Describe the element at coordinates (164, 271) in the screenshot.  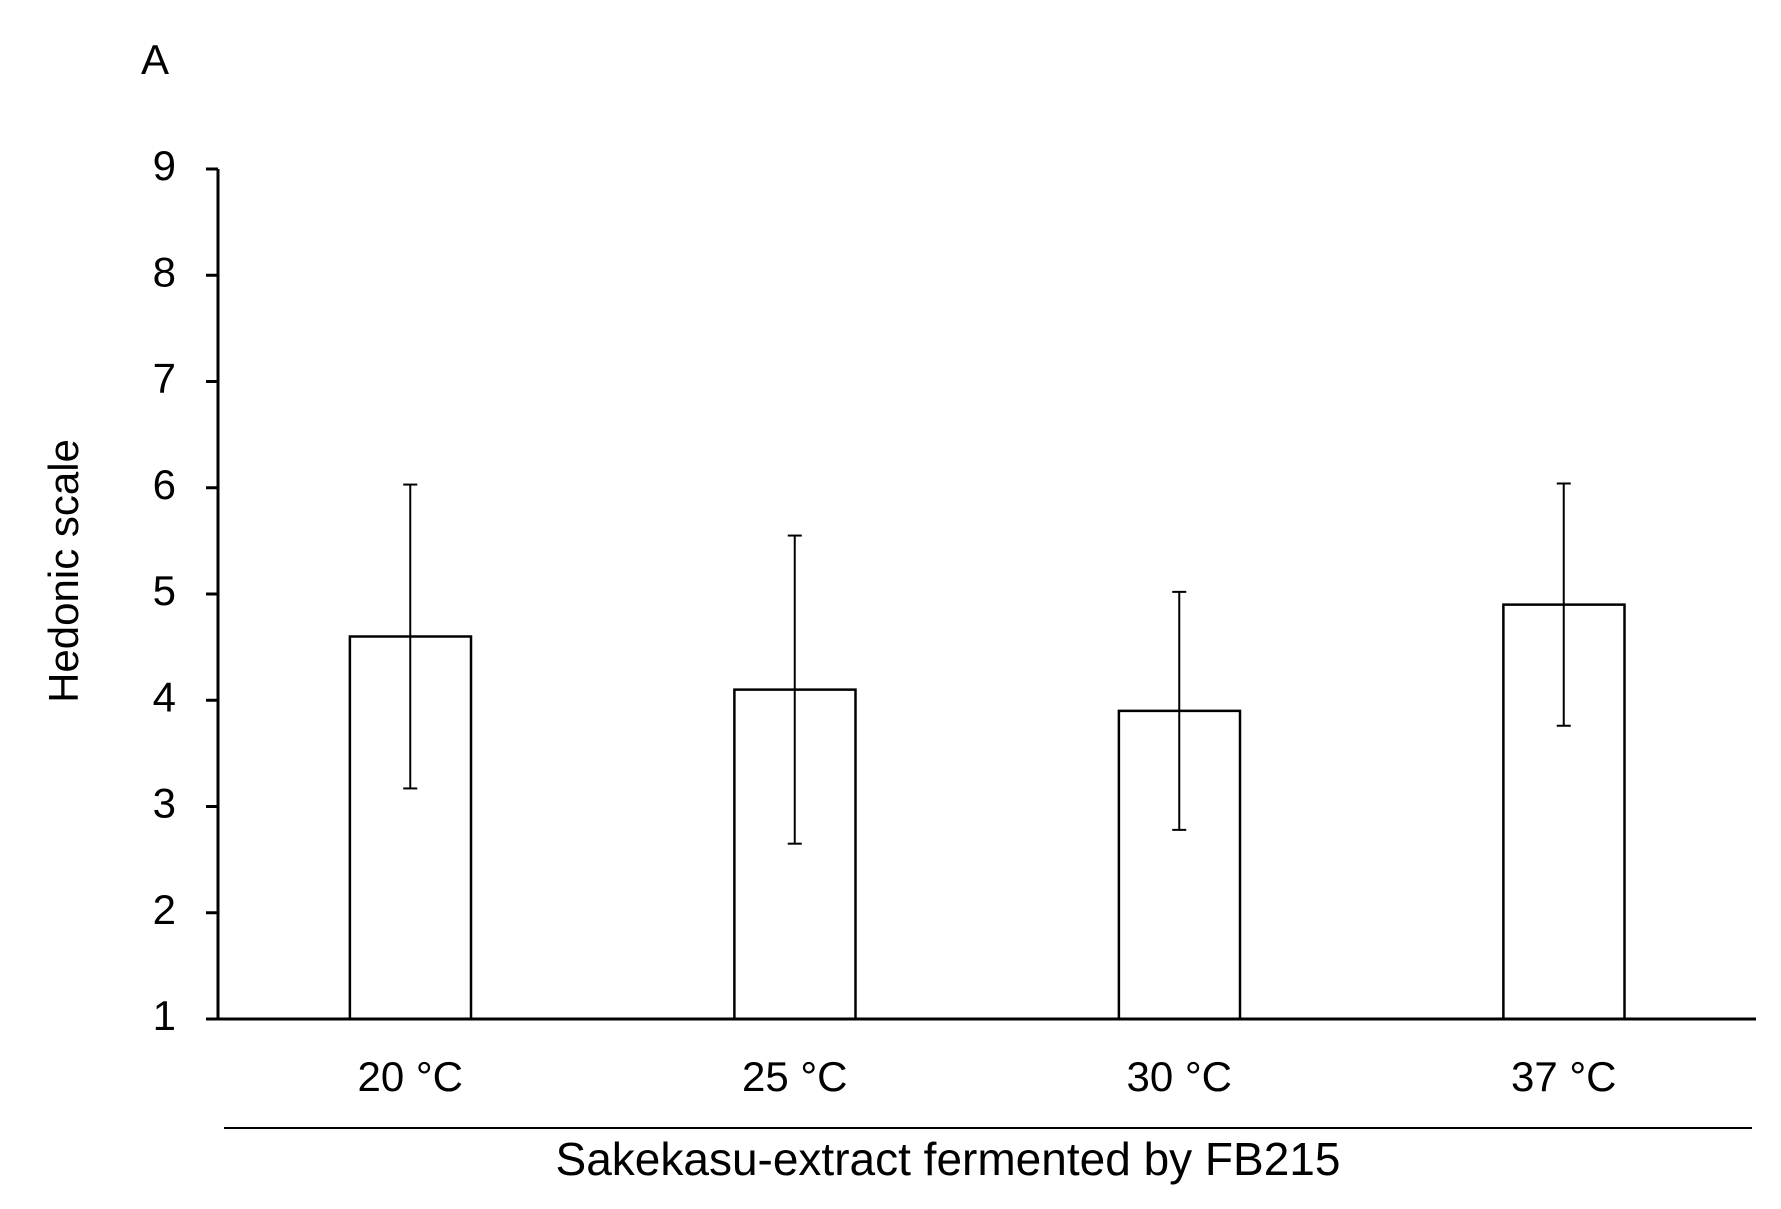
I see `y-tick-label: 8` at that location.